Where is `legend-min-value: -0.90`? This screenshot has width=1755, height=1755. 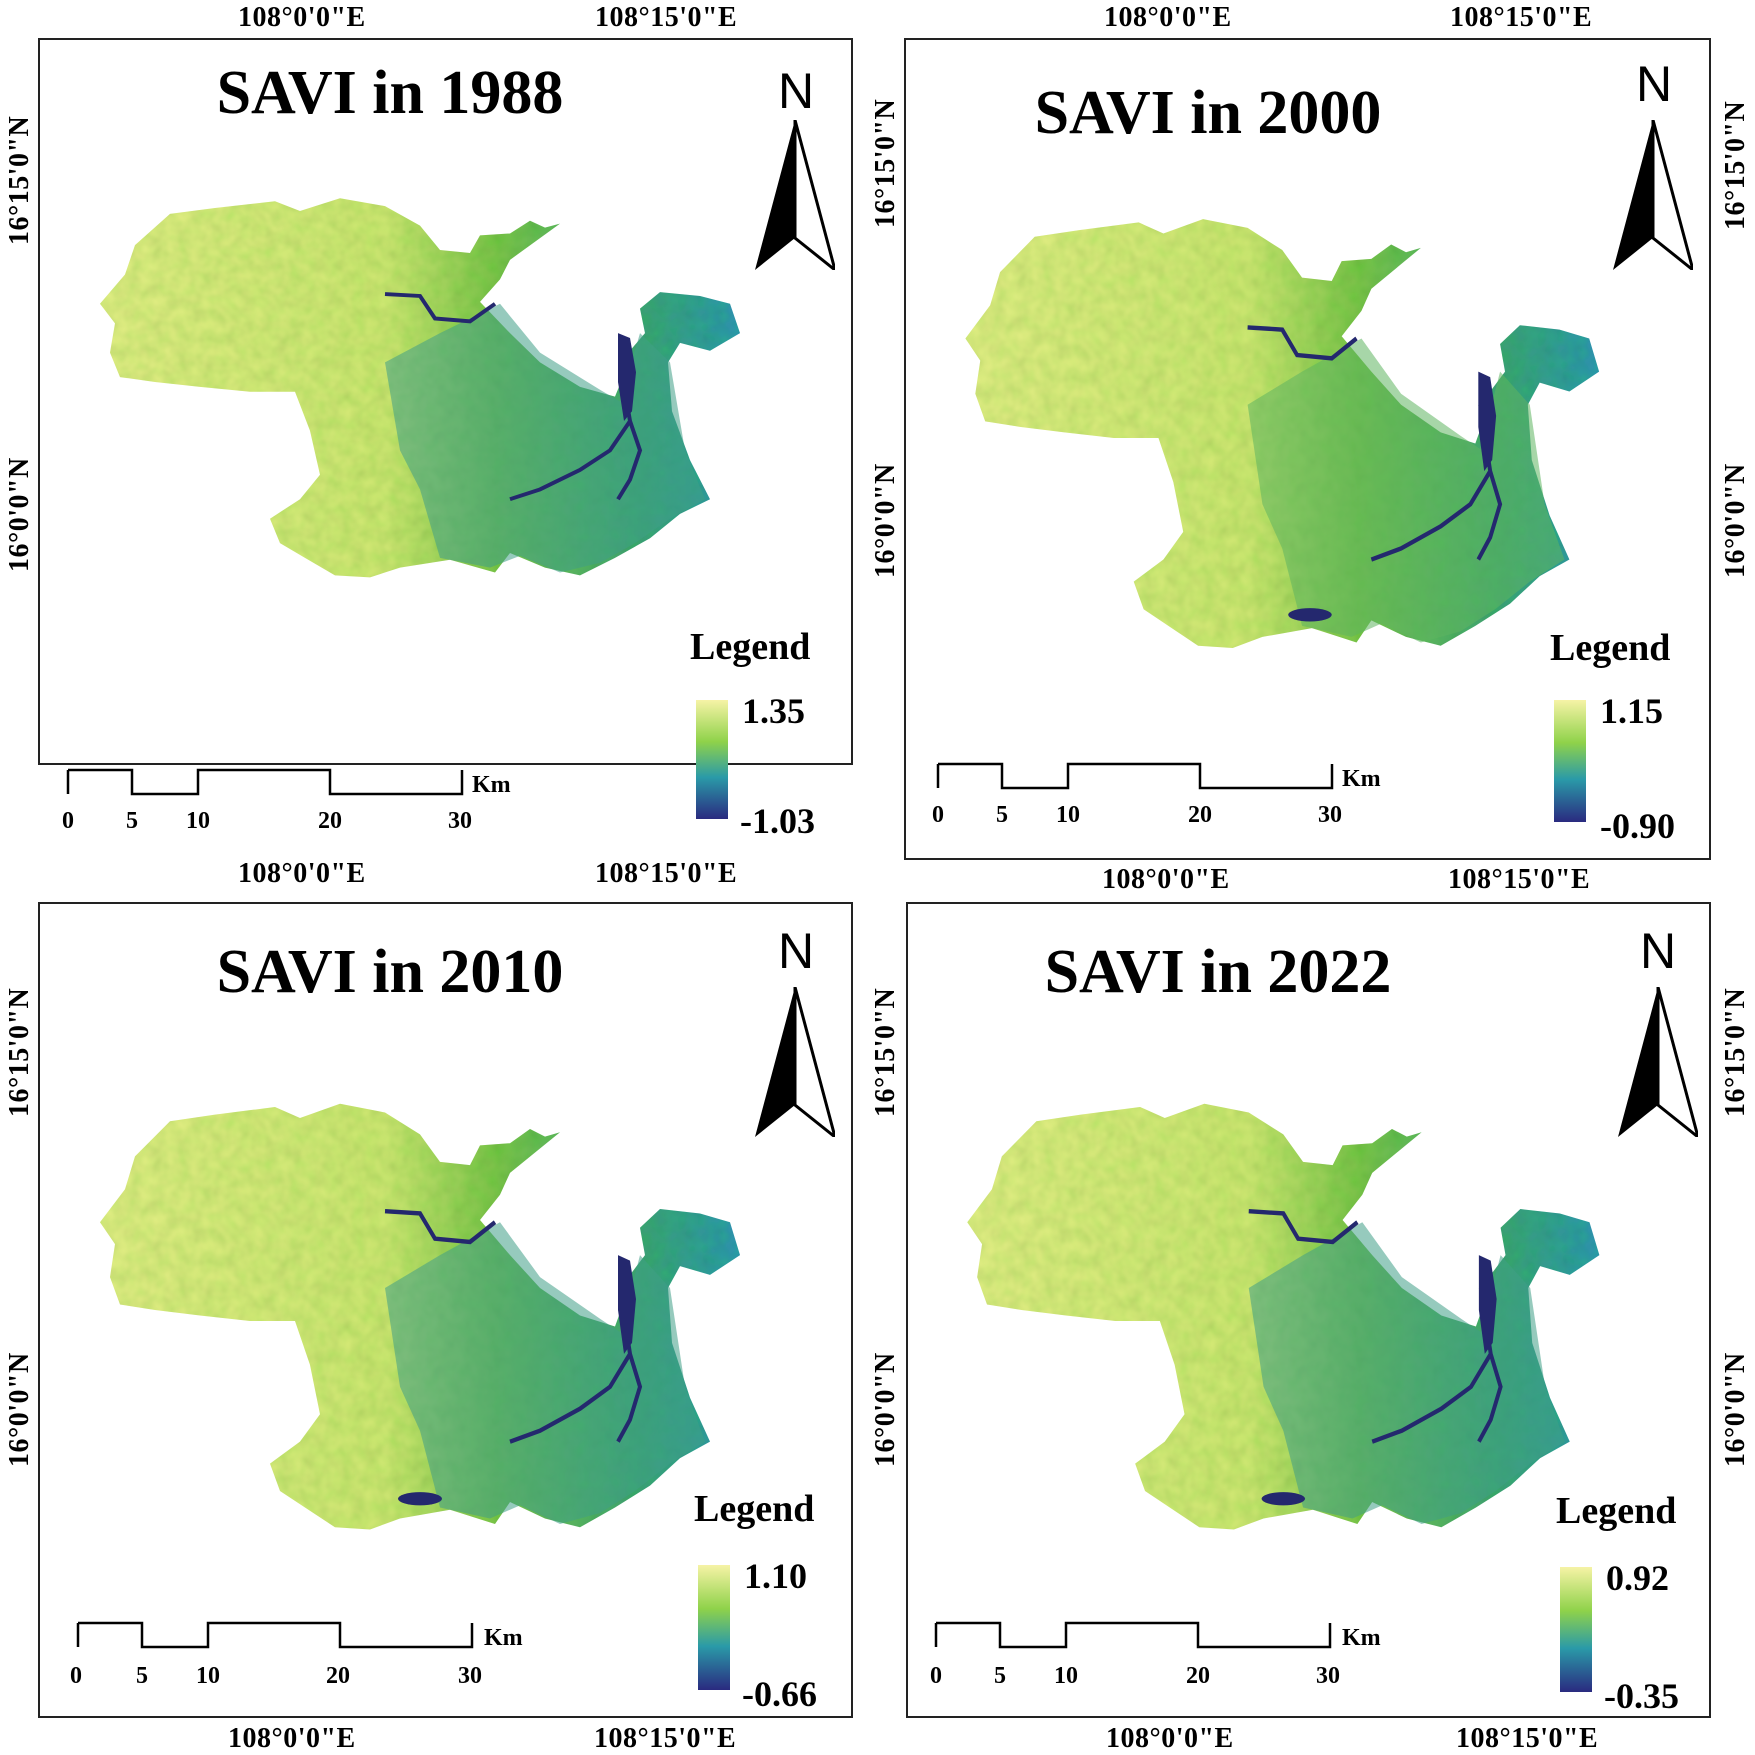 legend-min-value: -0.90 is located at coordinates (1637, 826).